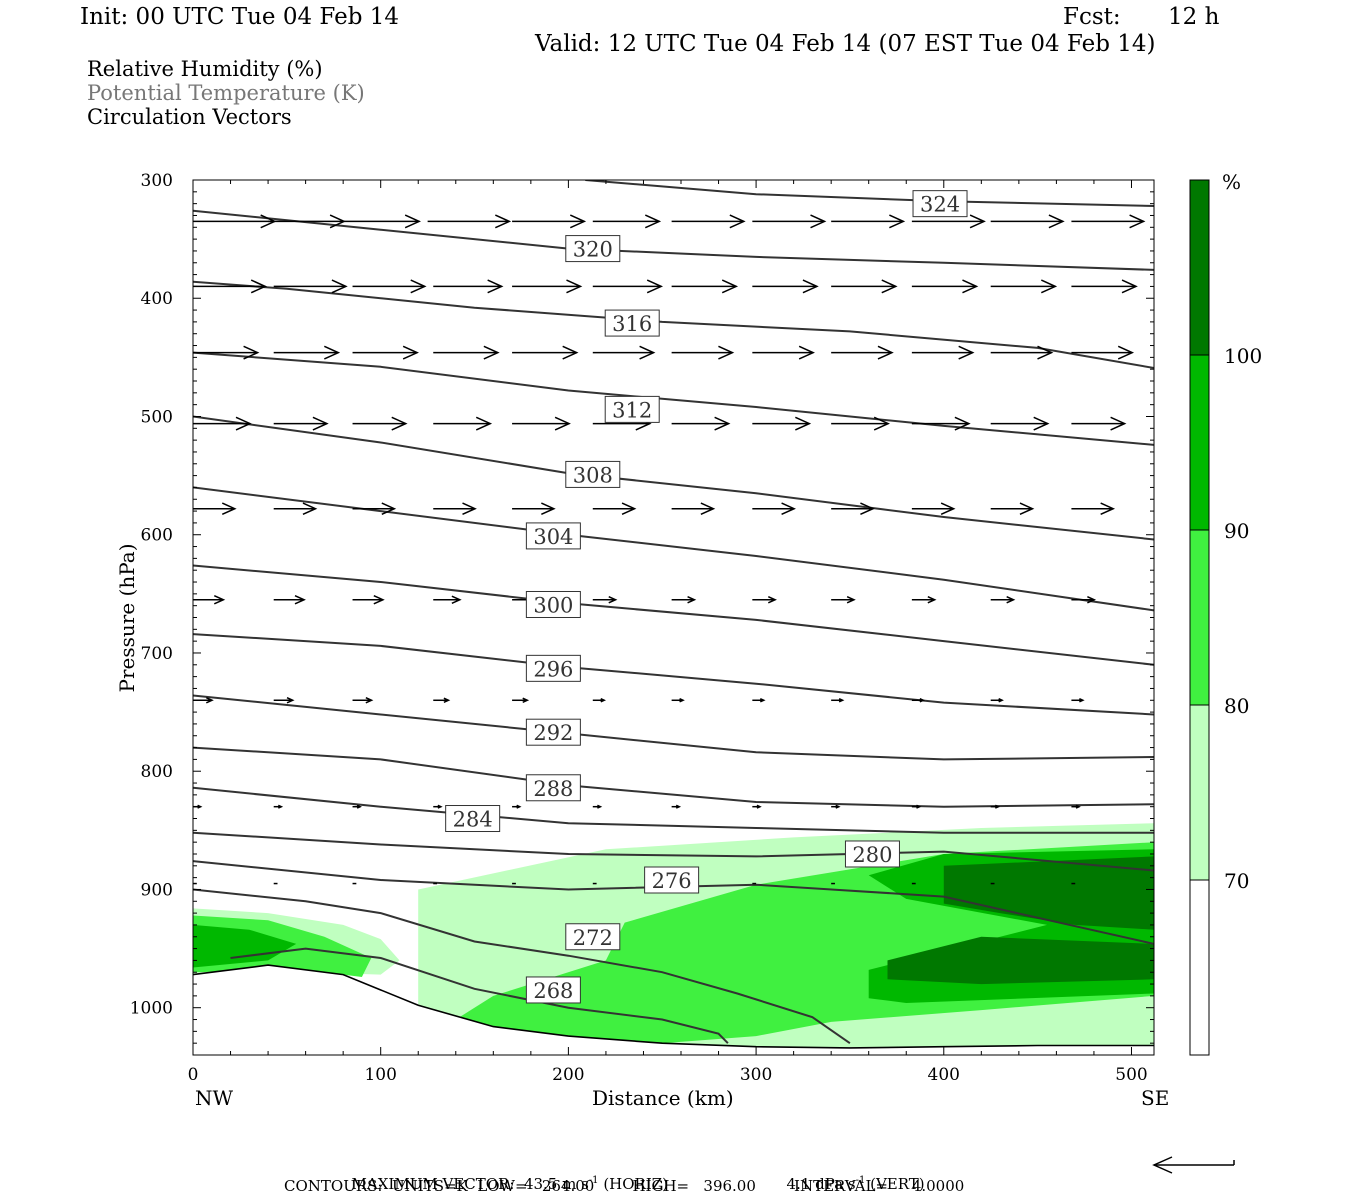 The image size is (1350, 1200). What do you see at coordinates (593, 937) in the screenshot?
I see `contour-label-272: 272` at bounding box center [593, 937].